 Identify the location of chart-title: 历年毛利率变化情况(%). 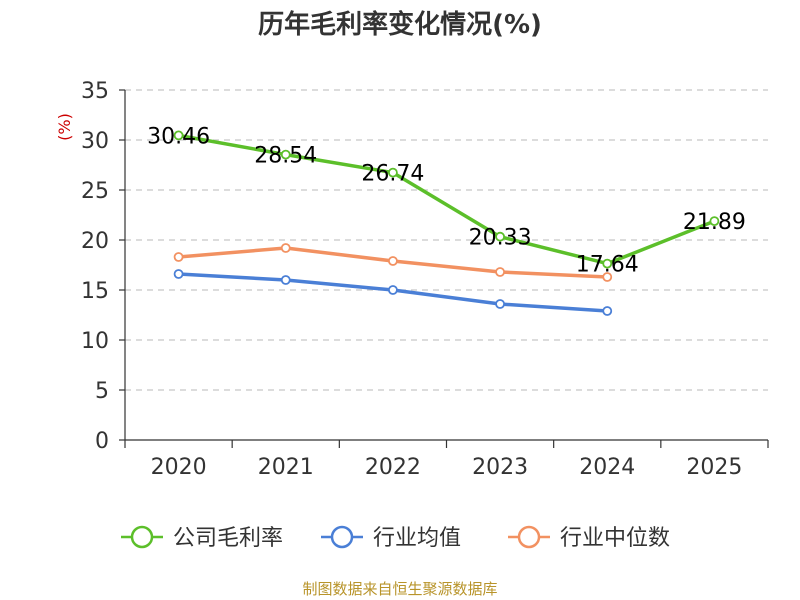
(400, 24).